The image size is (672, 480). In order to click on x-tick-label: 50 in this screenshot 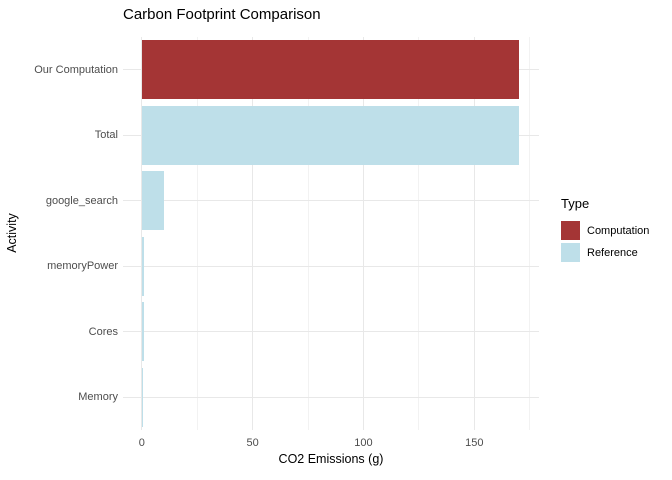, I will do `click(252, 443)`.